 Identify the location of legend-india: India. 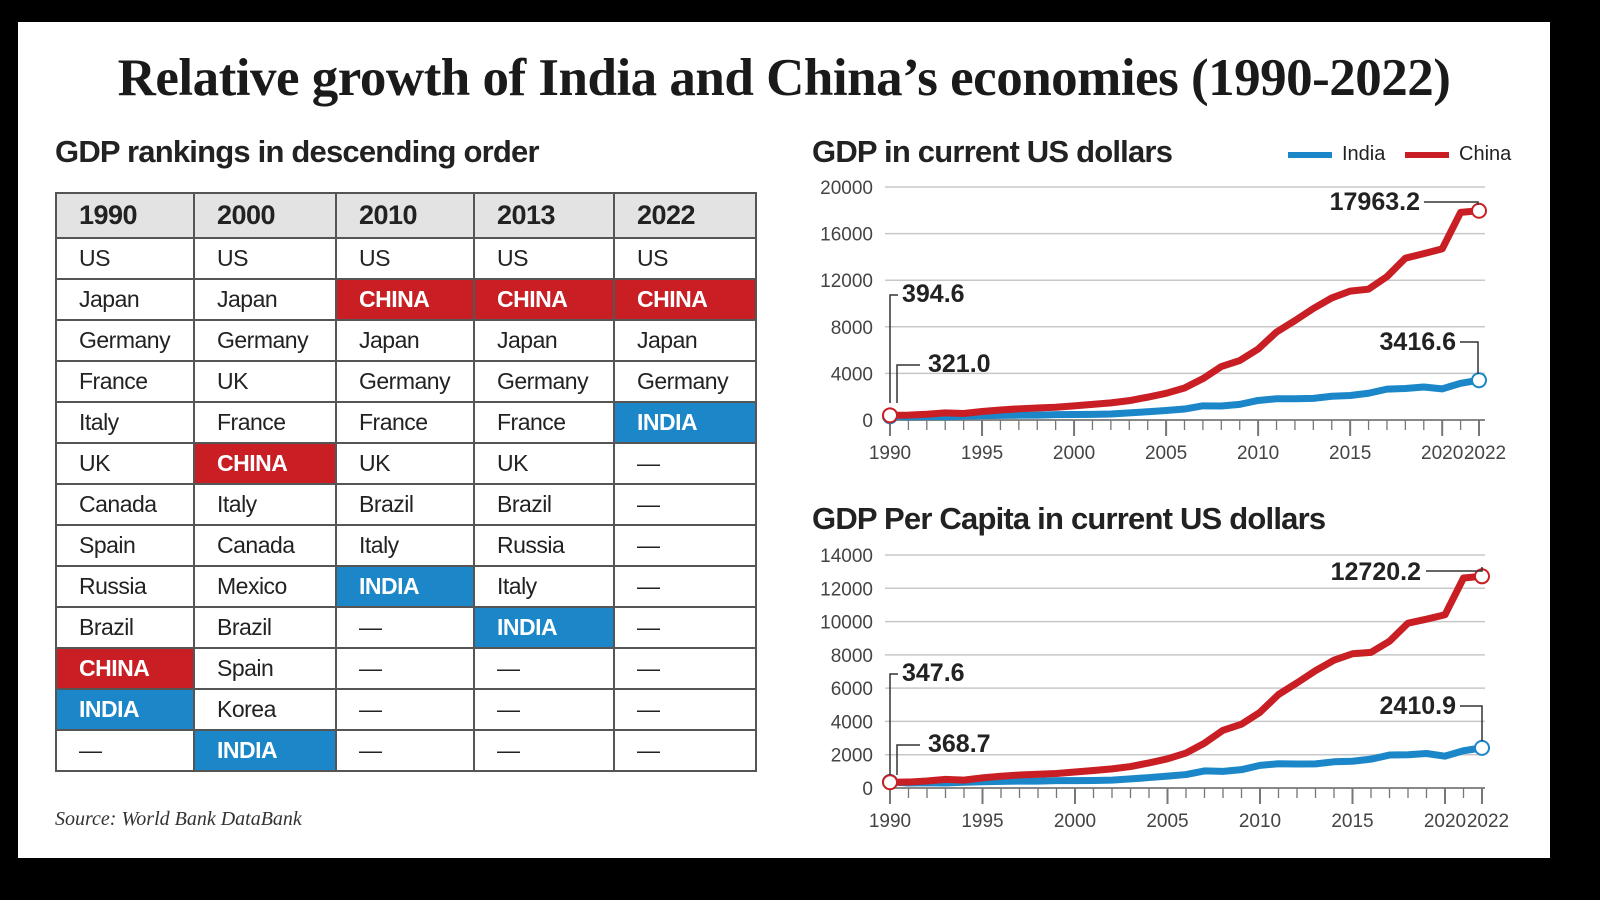
(1336, 154).